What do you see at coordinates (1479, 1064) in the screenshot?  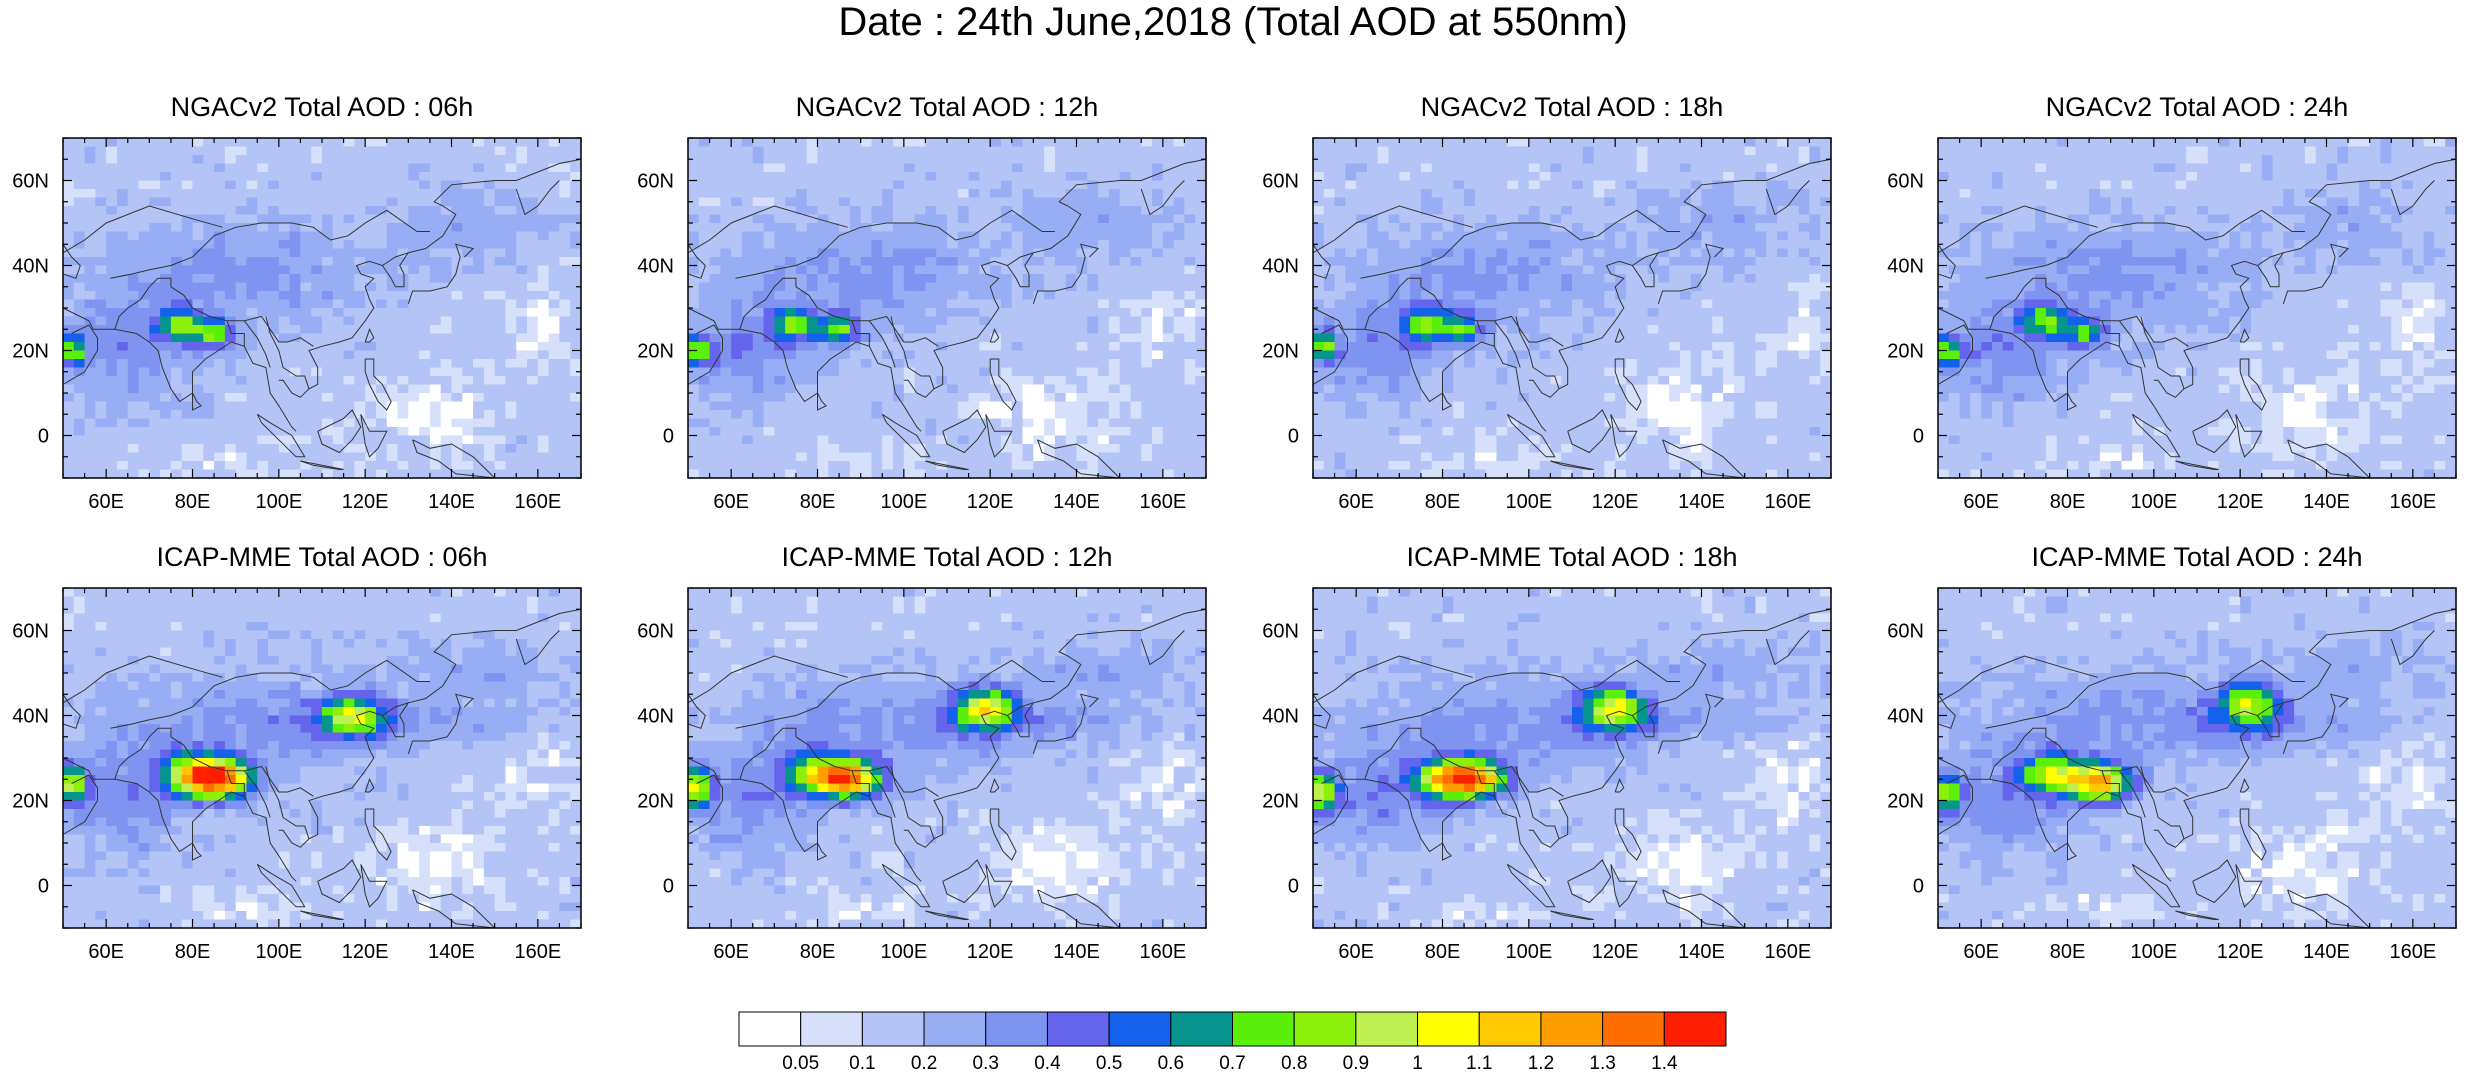 I see `colorbar-label: 1.1` at bounding box center [1479, 1064].